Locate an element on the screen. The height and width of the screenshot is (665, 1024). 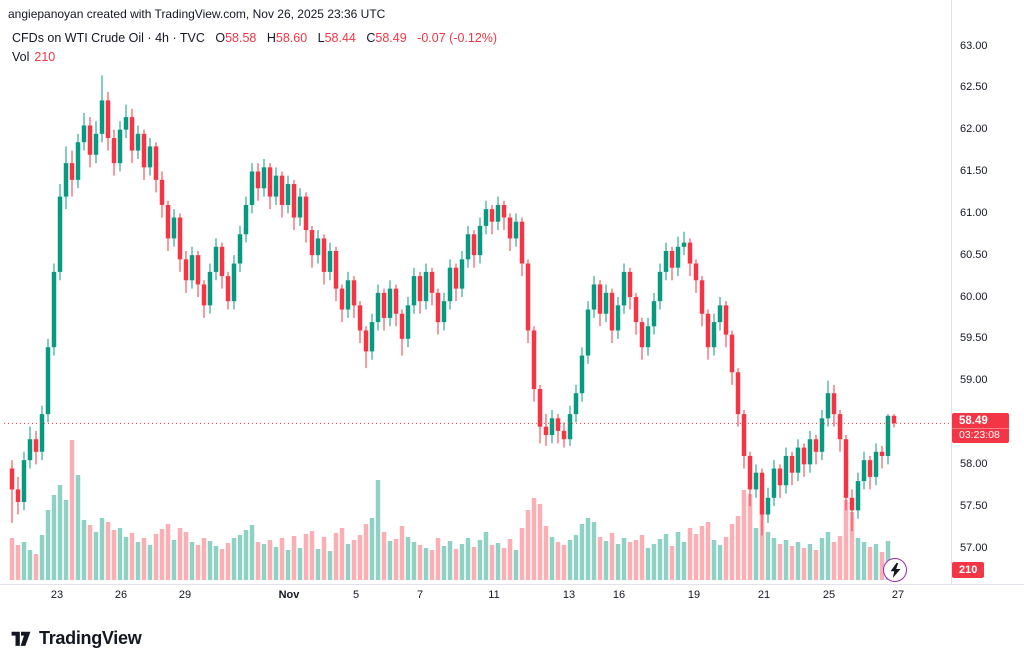
low-label: L is located at coordinates (321, 38).